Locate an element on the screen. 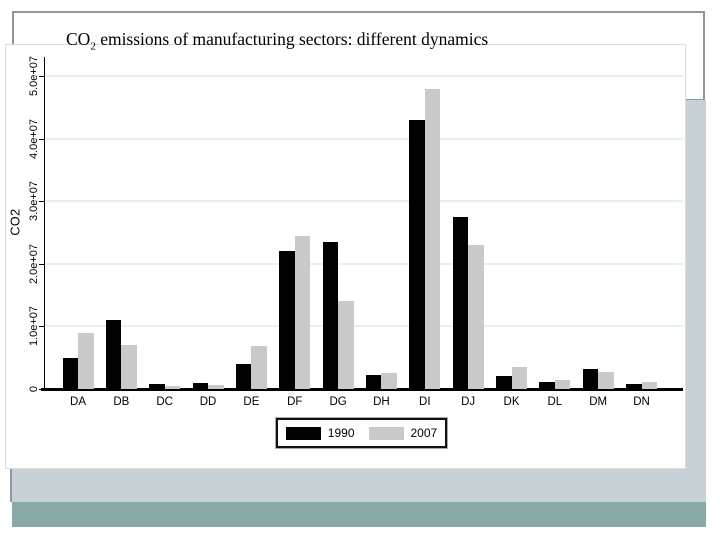 The height and width of the screenshot is (540, 720). x-tick-label: DC is located at coordinates (164, 402).